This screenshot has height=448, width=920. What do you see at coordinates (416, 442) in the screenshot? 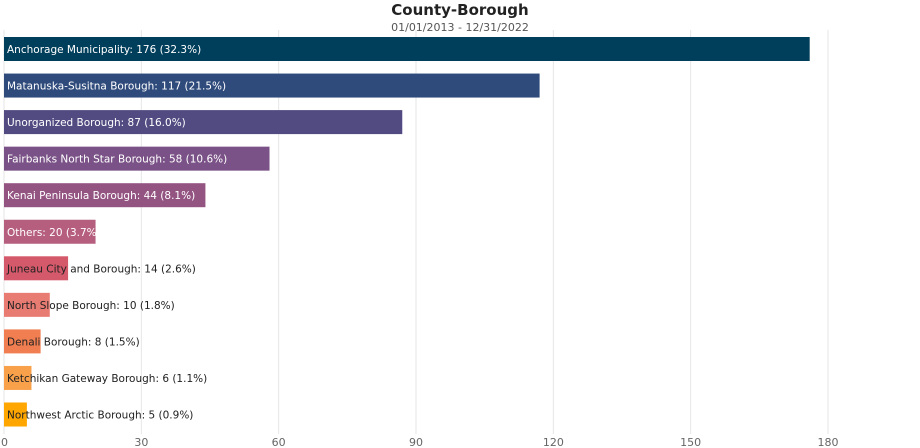
I see `x-tick-label: 90` at bounding box center [416, 442].